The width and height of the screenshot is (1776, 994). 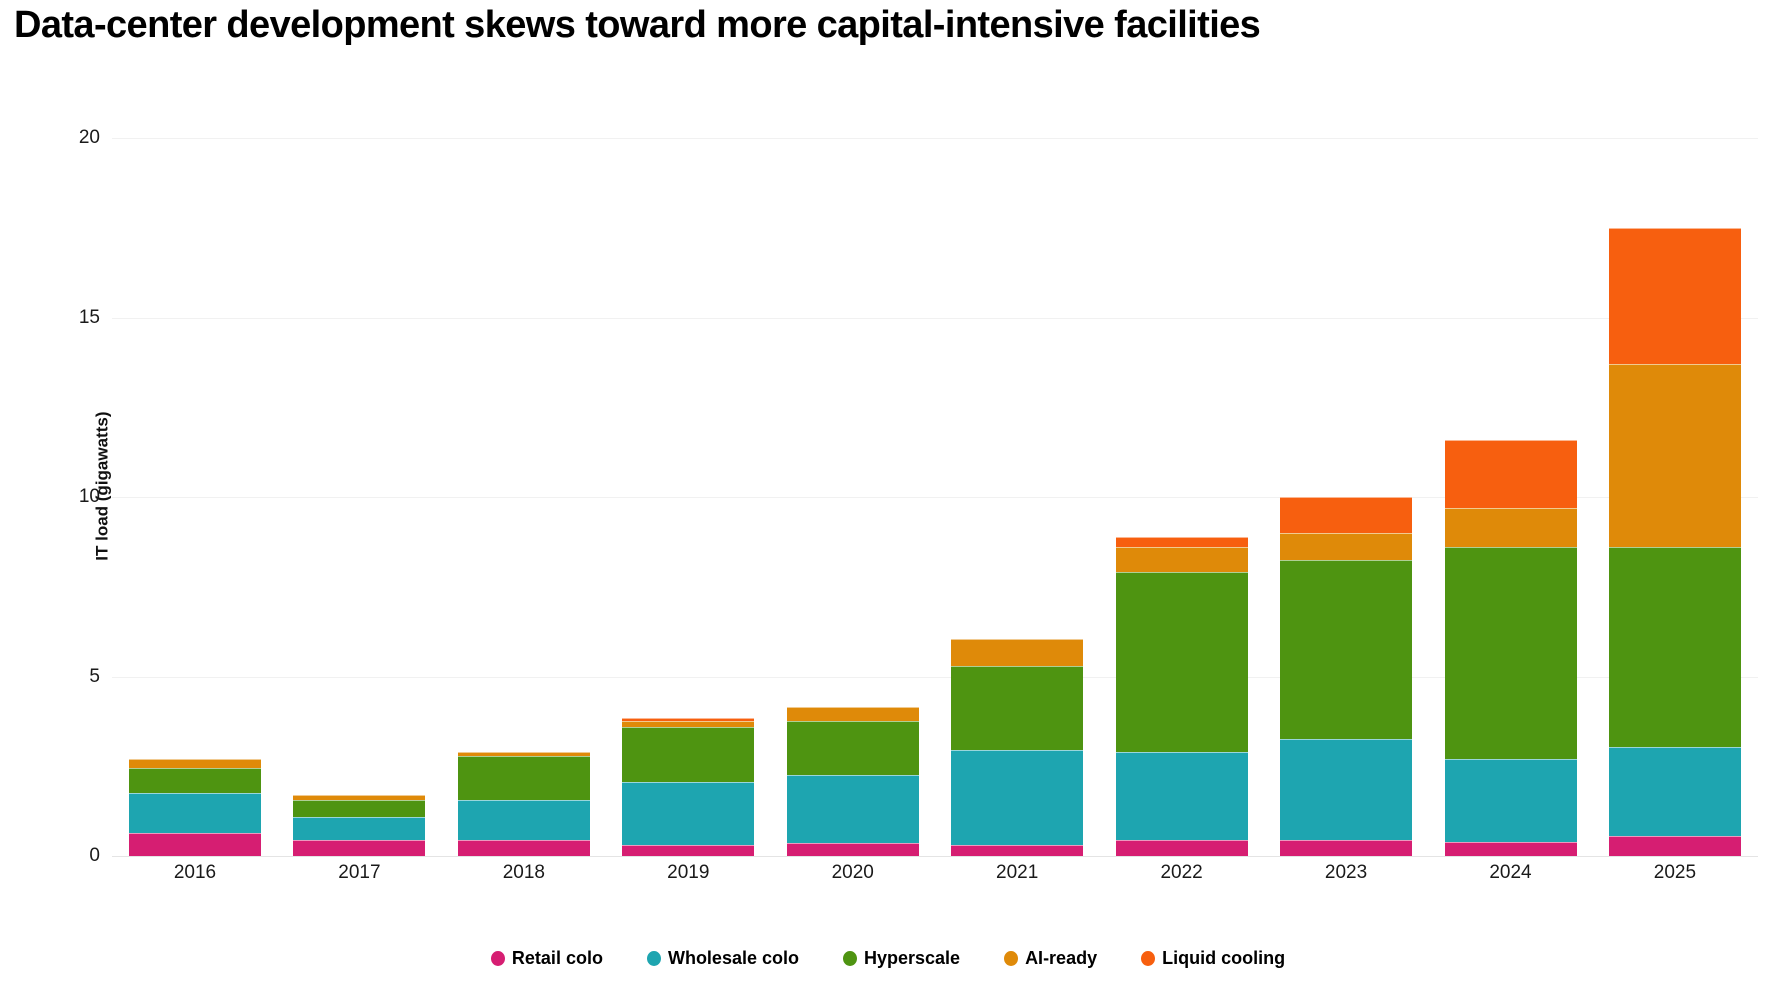 I want to click on bar-segment-2023-ai-ready, so click(x=1346, y=546).